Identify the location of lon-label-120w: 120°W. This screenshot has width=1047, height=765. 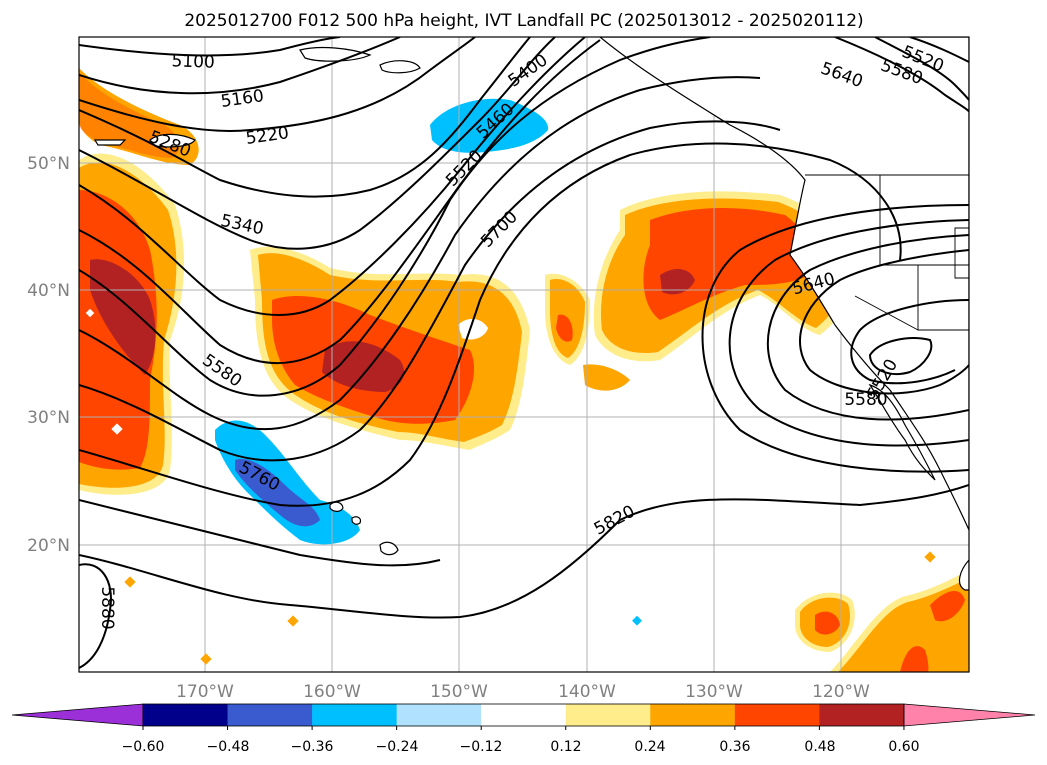
(841, 692).